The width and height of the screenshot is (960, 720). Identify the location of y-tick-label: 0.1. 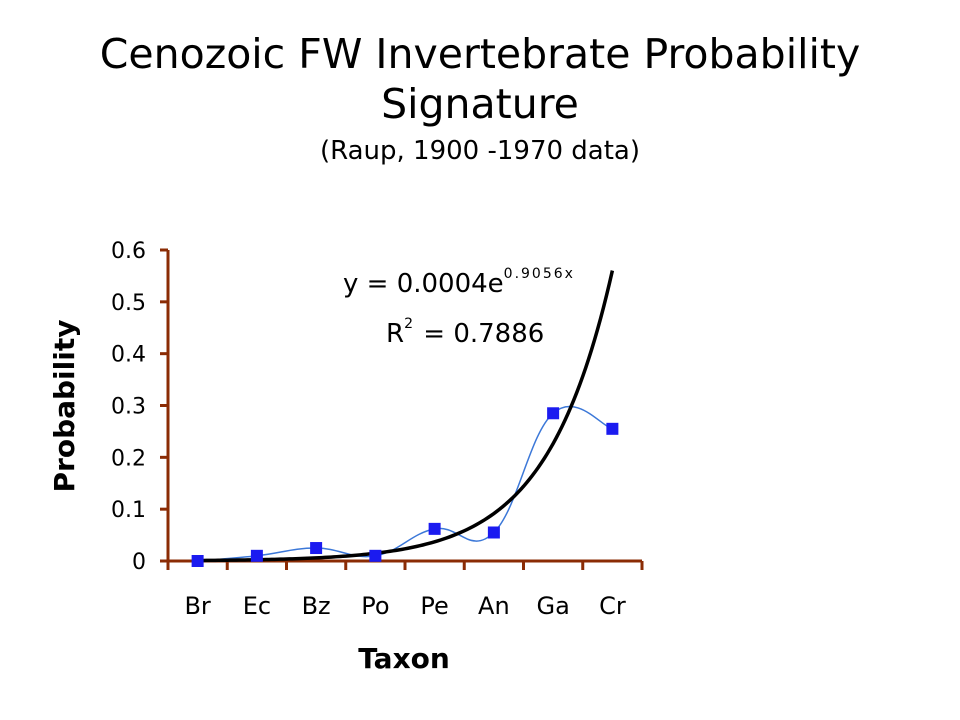
(128, 510).